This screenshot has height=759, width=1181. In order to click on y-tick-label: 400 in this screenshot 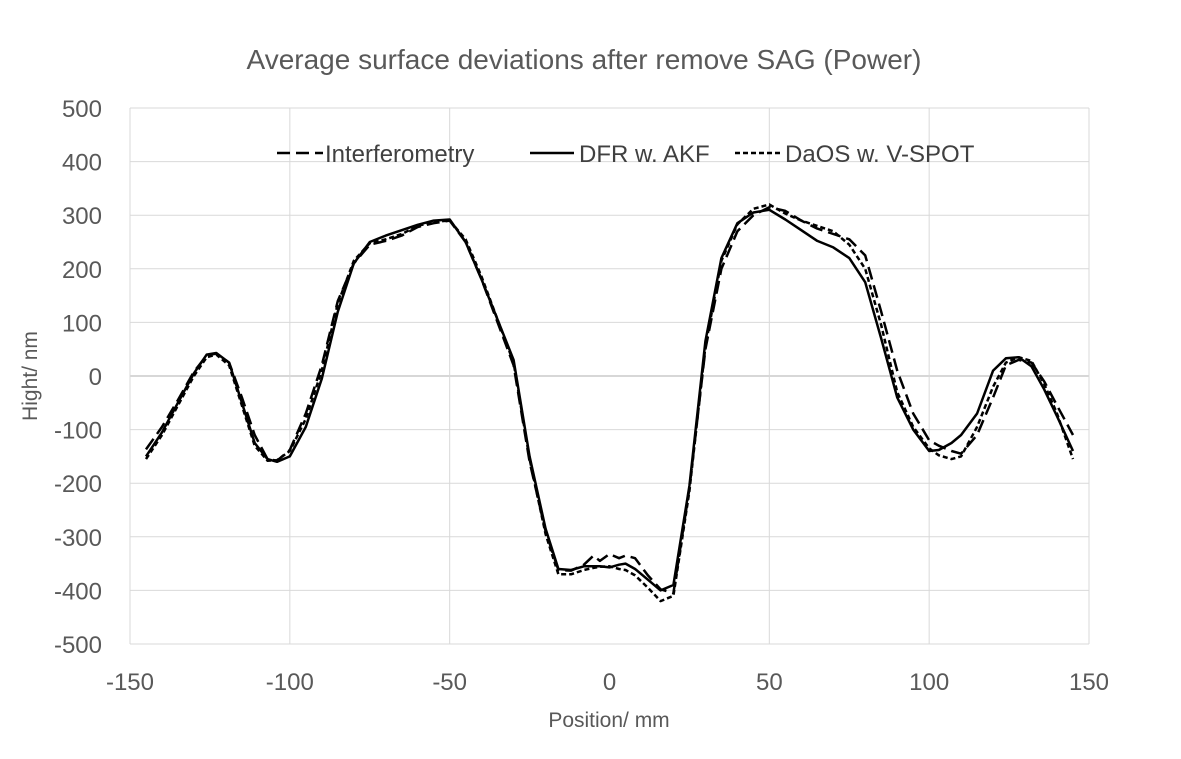, I will do `click(82, 163)`.